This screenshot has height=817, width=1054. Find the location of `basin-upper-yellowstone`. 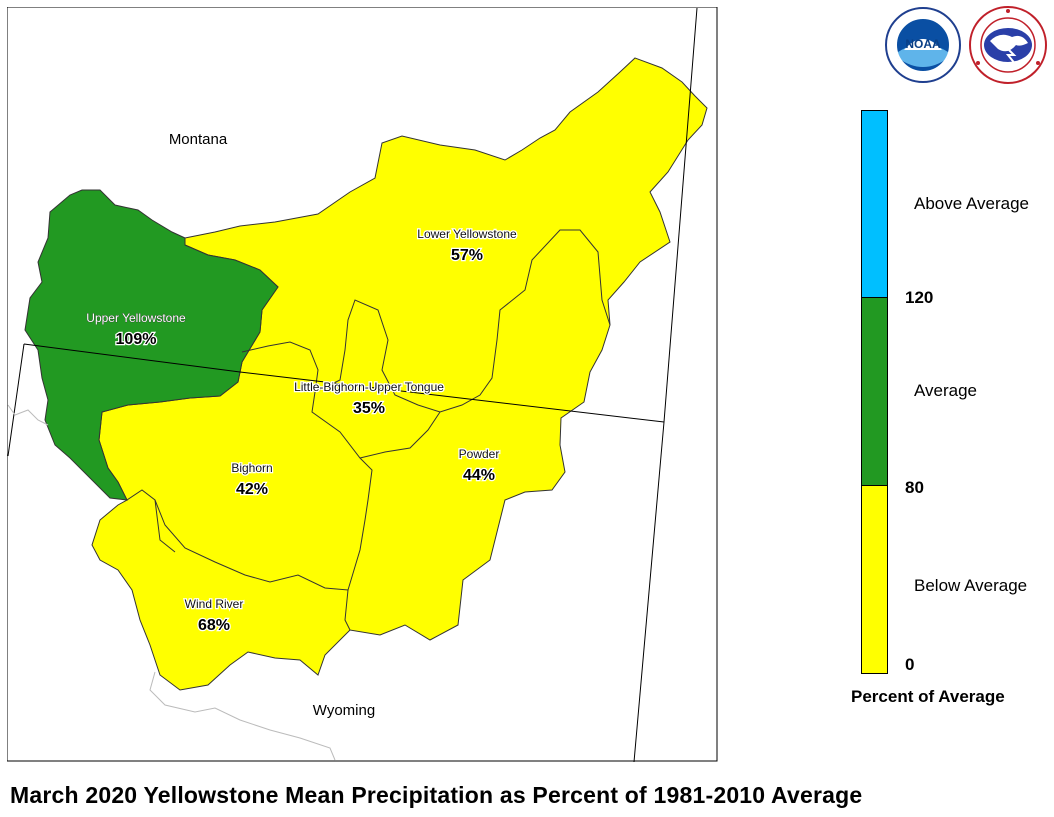

basin-upper-yellowstone is located at coordinates (151, 345).